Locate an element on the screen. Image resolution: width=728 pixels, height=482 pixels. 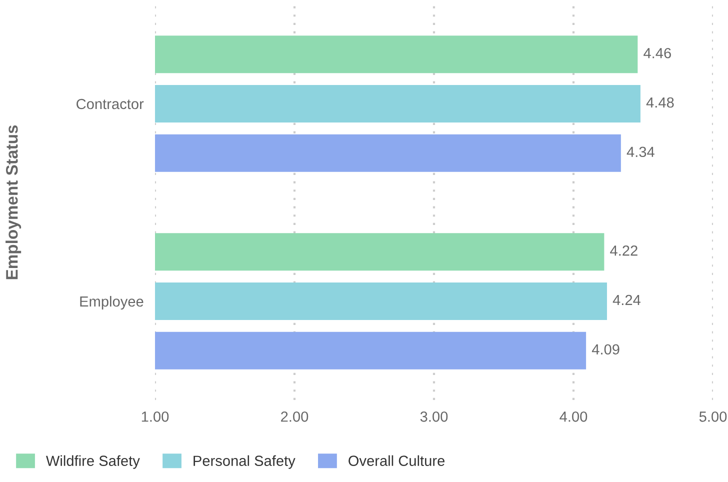
y-axis-title: Employment Status is located at coordinates (14, 202).